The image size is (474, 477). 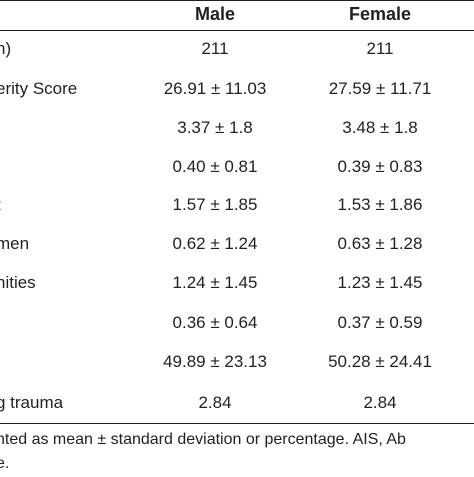 I want to click on row-male-value: 1.57 ± 1.85, so click(x=215, y=204).